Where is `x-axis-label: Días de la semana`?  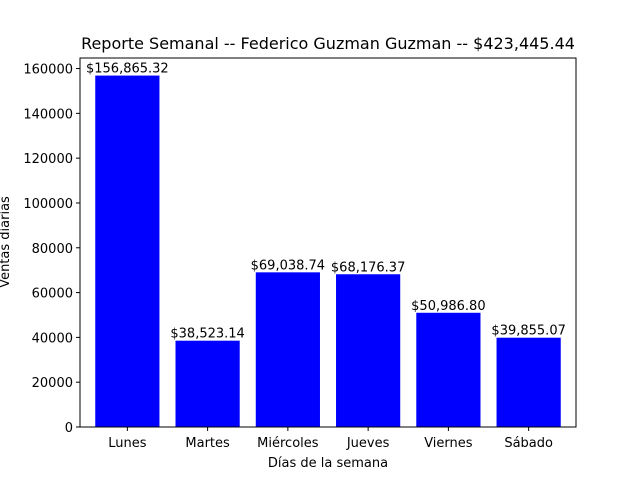 x-axis-label: Días de la semana is located at coordinates (328, 463).